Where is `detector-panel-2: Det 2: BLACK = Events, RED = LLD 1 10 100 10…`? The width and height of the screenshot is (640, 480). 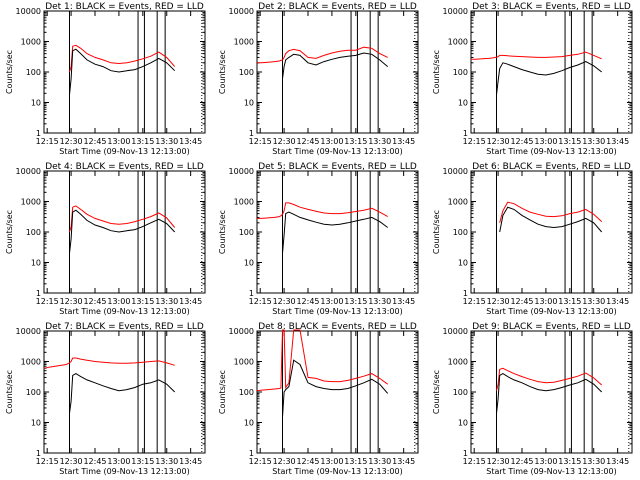
detector-panel-2: Det 2: BLACK = Events, RED = LLD 1 10 100 10… is located at coordinates (318, 79).